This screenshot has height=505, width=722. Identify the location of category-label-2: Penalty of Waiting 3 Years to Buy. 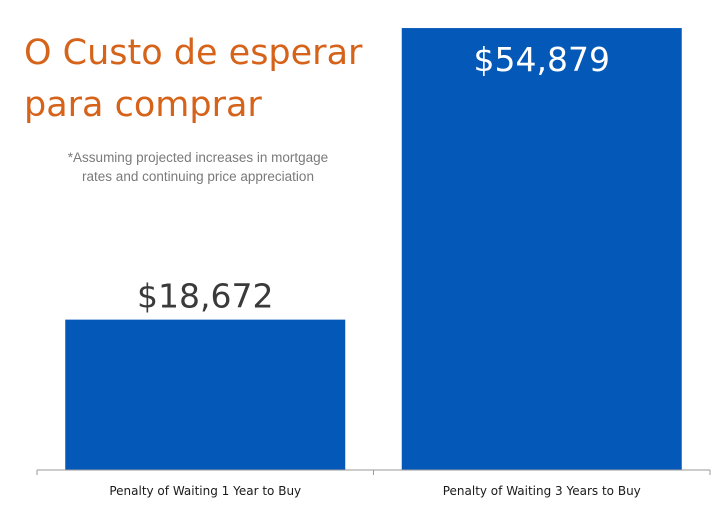
(542, 491).